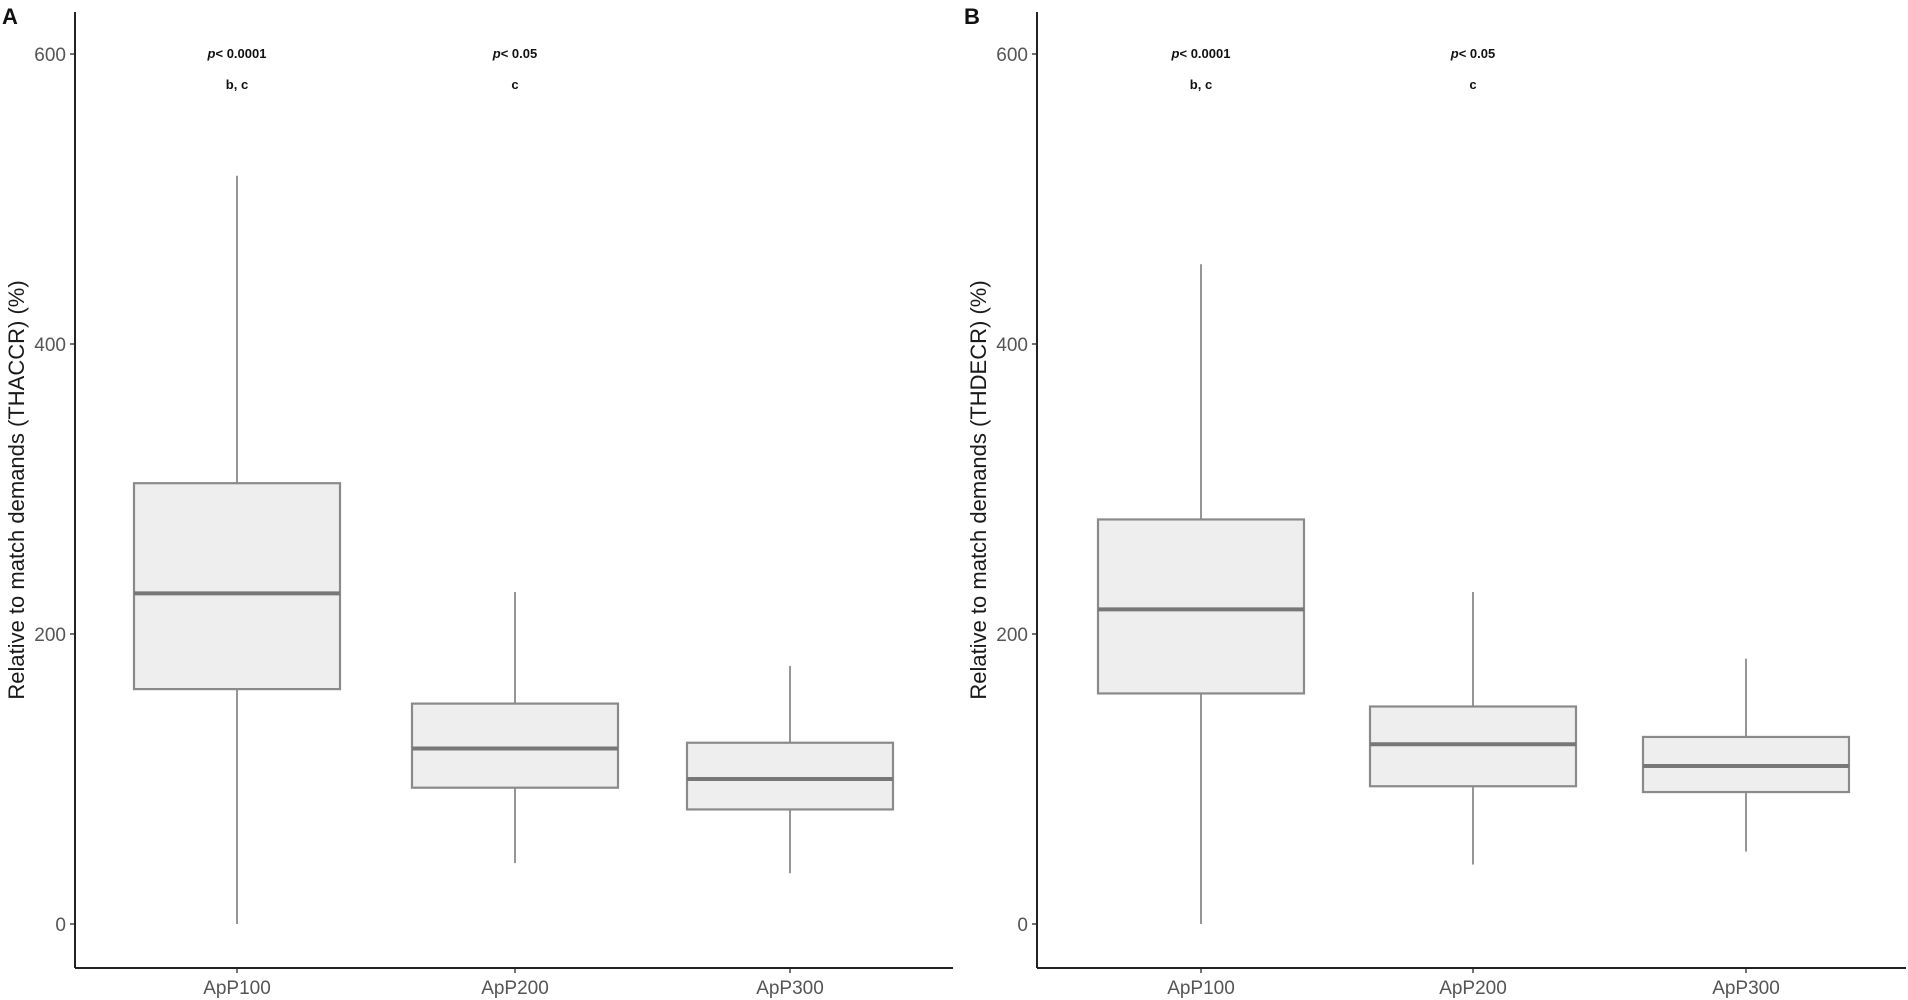 The width and height of the screenshot is (1908, 1000). I want to click on panel-label: A, so click(10, 16).